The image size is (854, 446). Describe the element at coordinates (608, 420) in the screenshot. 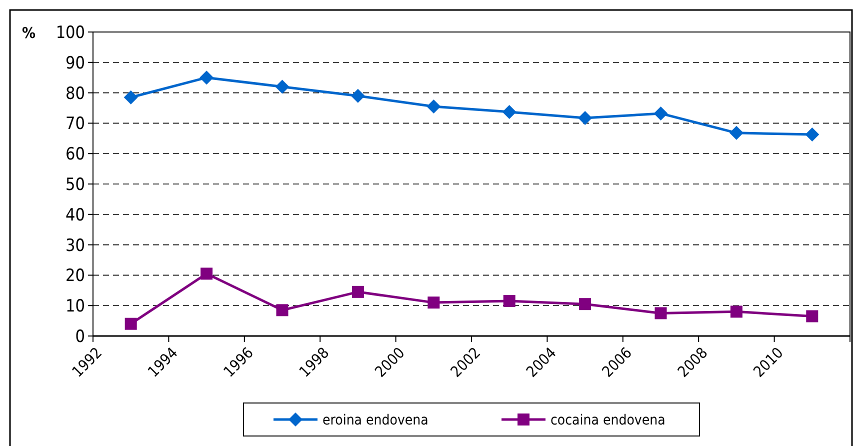

I see `legend-label: cocaina endovena` at that location.